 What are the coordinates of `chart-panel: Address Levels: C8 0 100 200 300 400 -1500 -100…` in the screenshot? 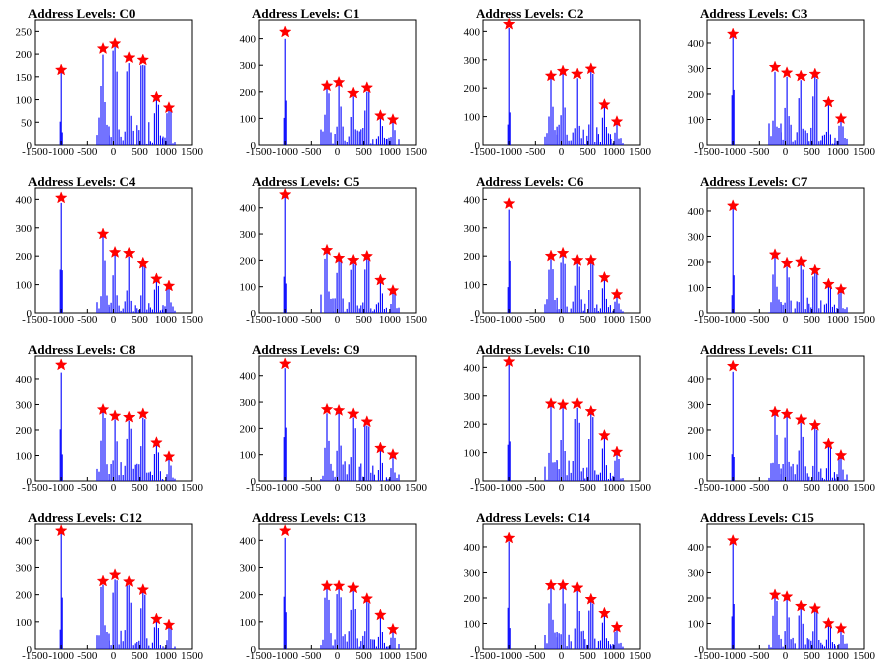 It's located at (112, 420).